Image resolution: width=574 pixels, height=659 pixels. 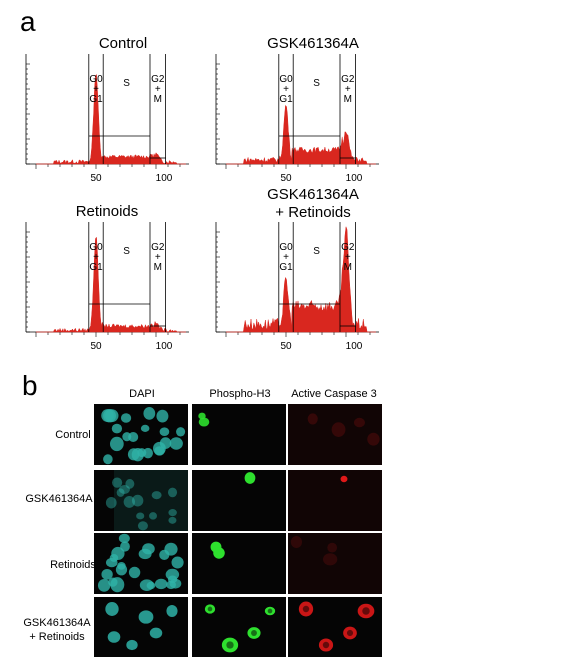 I want to click on row-label-retinoids: Retinoids, so click(x=73, y=565).